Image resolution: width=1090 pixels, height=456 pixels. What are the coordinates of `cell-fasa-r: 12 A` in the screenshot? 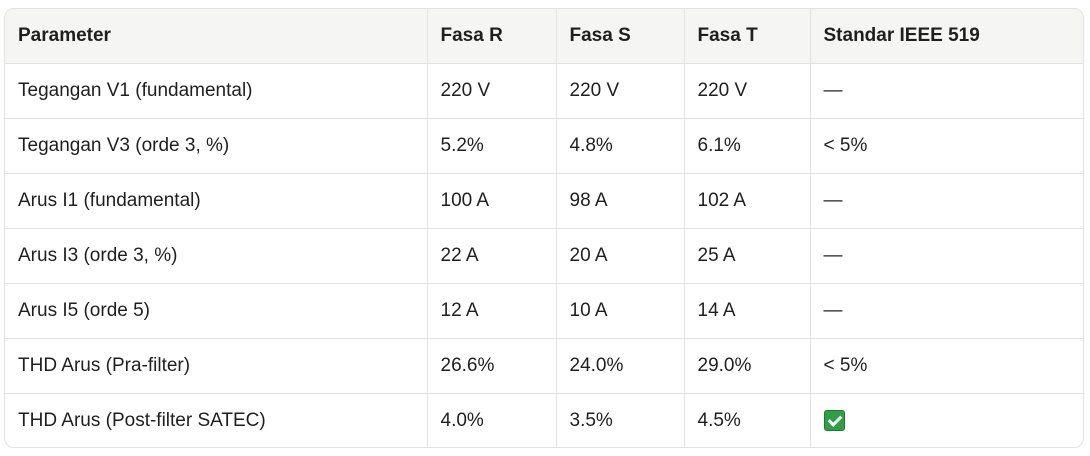 It's located at (492, 311).